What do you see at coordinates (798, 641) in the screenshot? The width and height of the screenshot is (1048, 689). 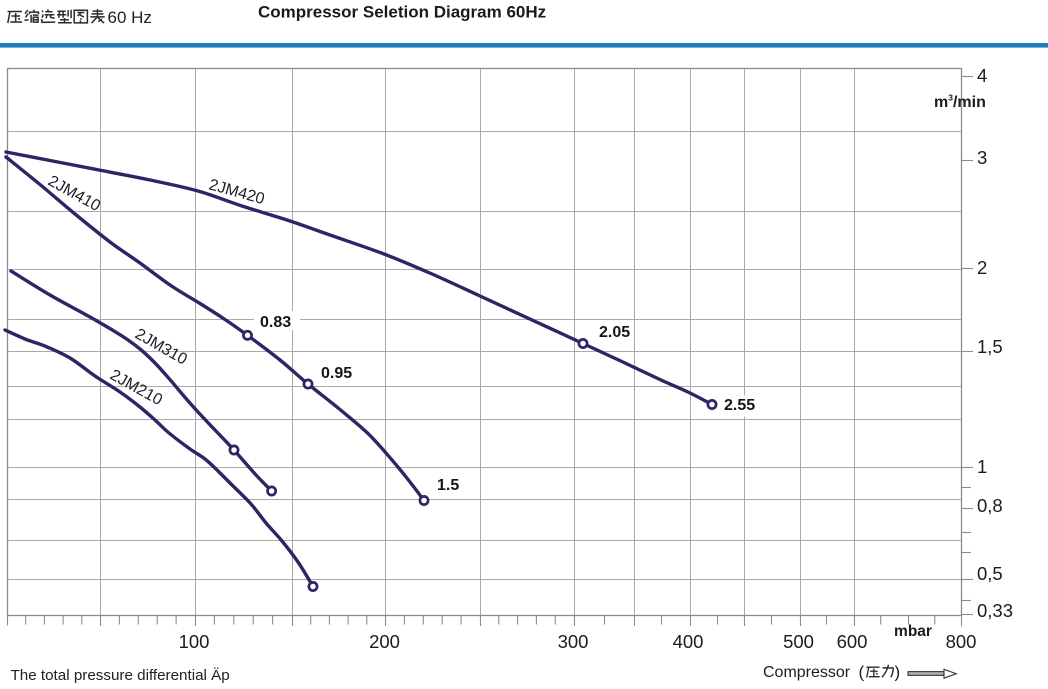 I see `svg-text: 500` at bounding box center [798, 641].